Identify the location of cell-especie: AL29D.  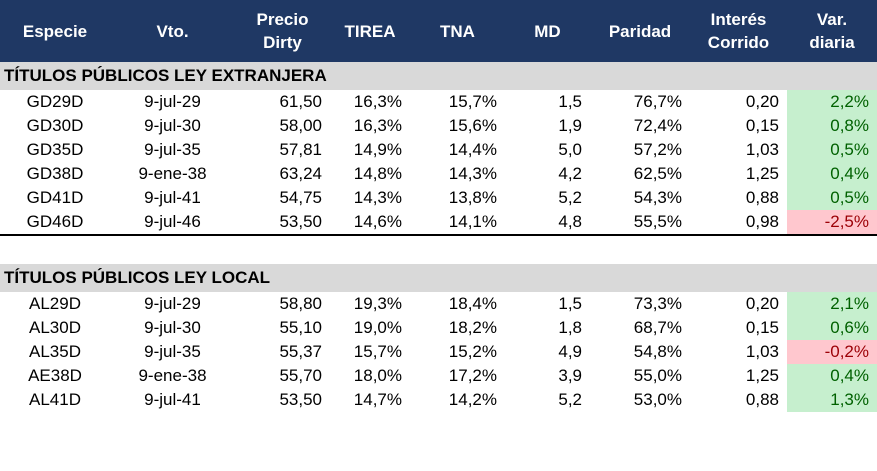
(55, 303).